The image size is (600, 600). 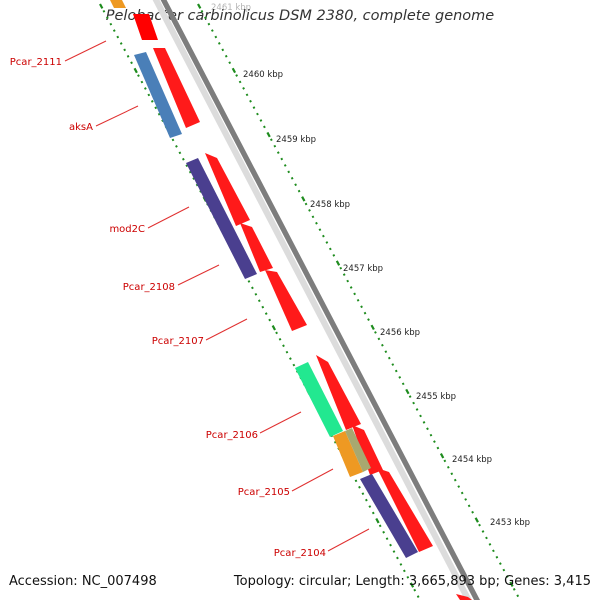 What do you see at coordinates (330, 205) in the screenshot?
I see `kbp-label: 2458 kbp` at bounding box center [330, 205].